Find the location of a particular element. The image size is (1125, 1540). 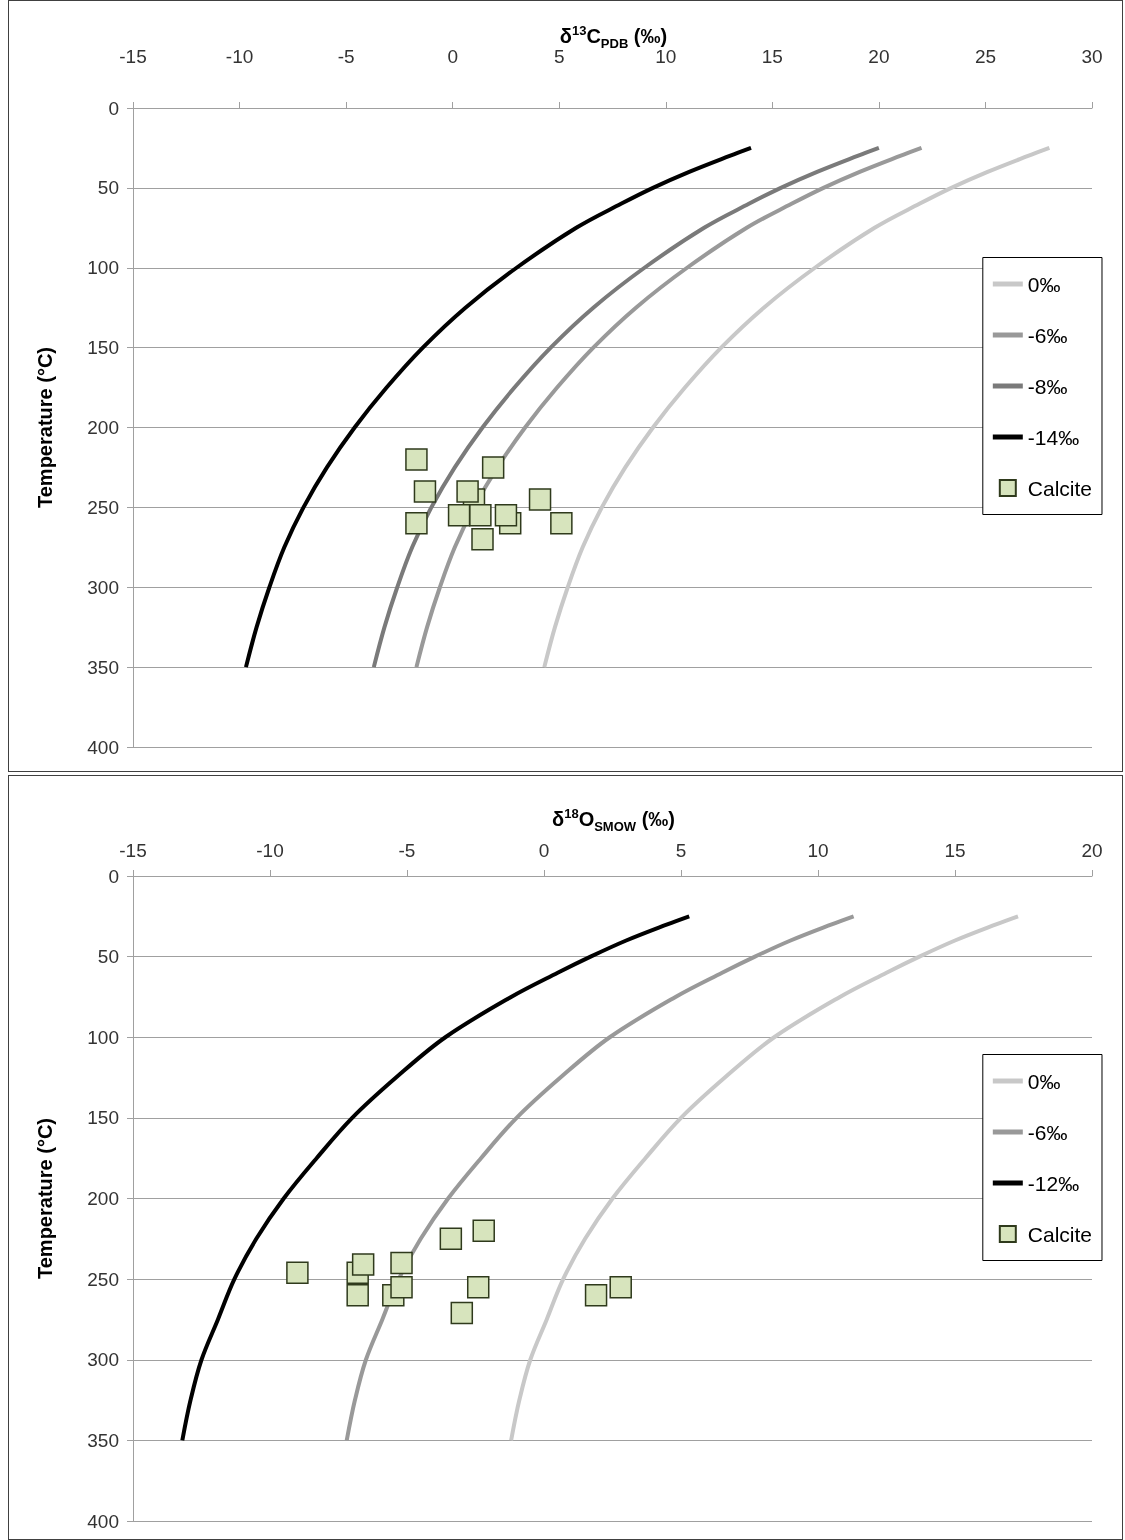

x-tick-label: 25 is located at coordinates (985, 56).